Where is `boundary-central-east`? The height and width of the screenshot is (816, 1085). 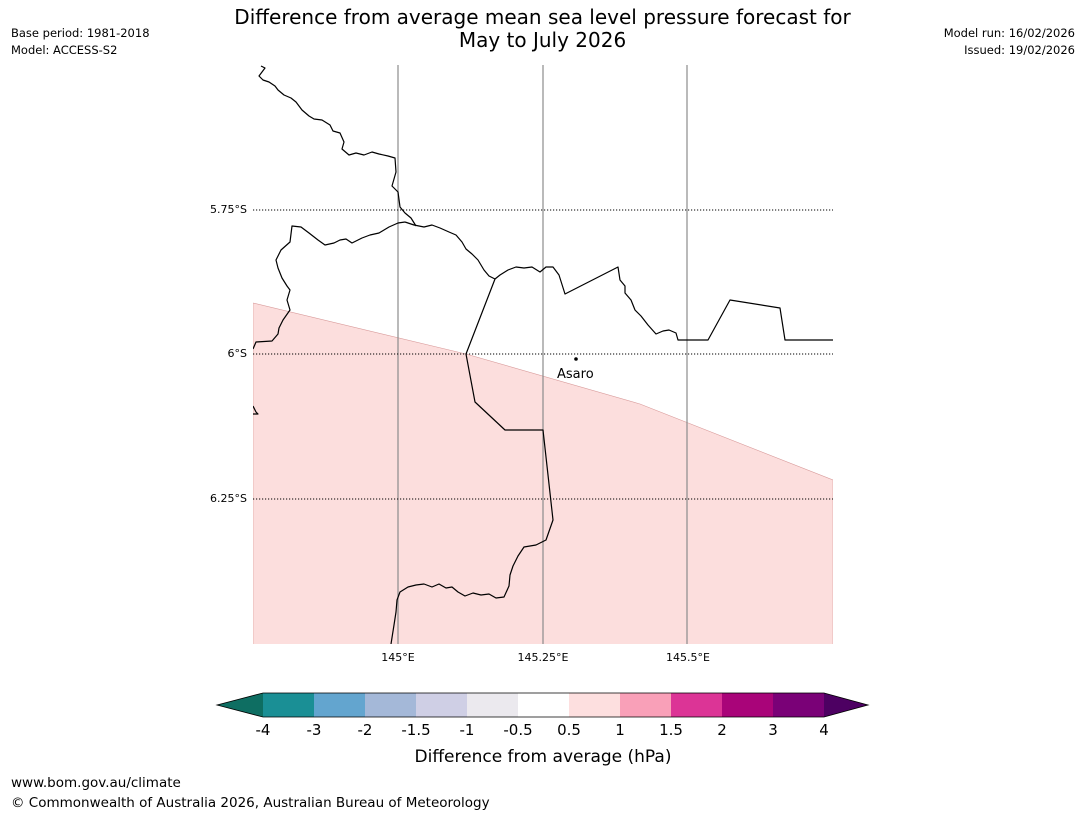 boundary-central-east is located at coordinates (618, 281).